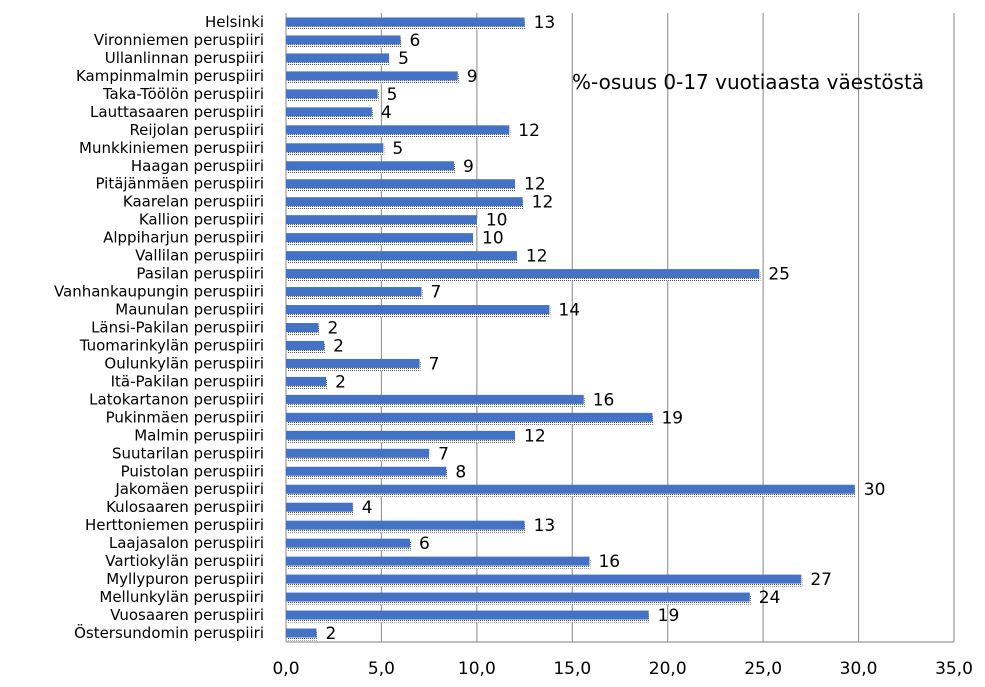  Describe the element at coordinates (477, 669) in the screenshot. I see `x-tick-label: 10,0` at that location.